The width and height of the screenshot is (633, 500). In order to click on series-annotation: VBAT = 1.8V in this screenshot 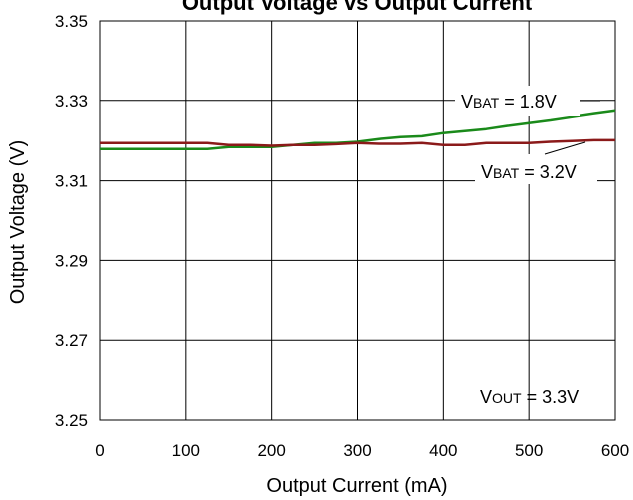, I will do `click(509, 102)`.